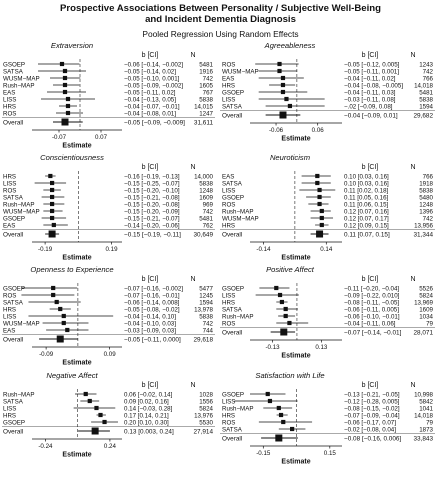 This screenshot has height=480, width=441. Describe the element at coordinates (426, 408) in the screenshot. I see `n-value: 1041` at that location.